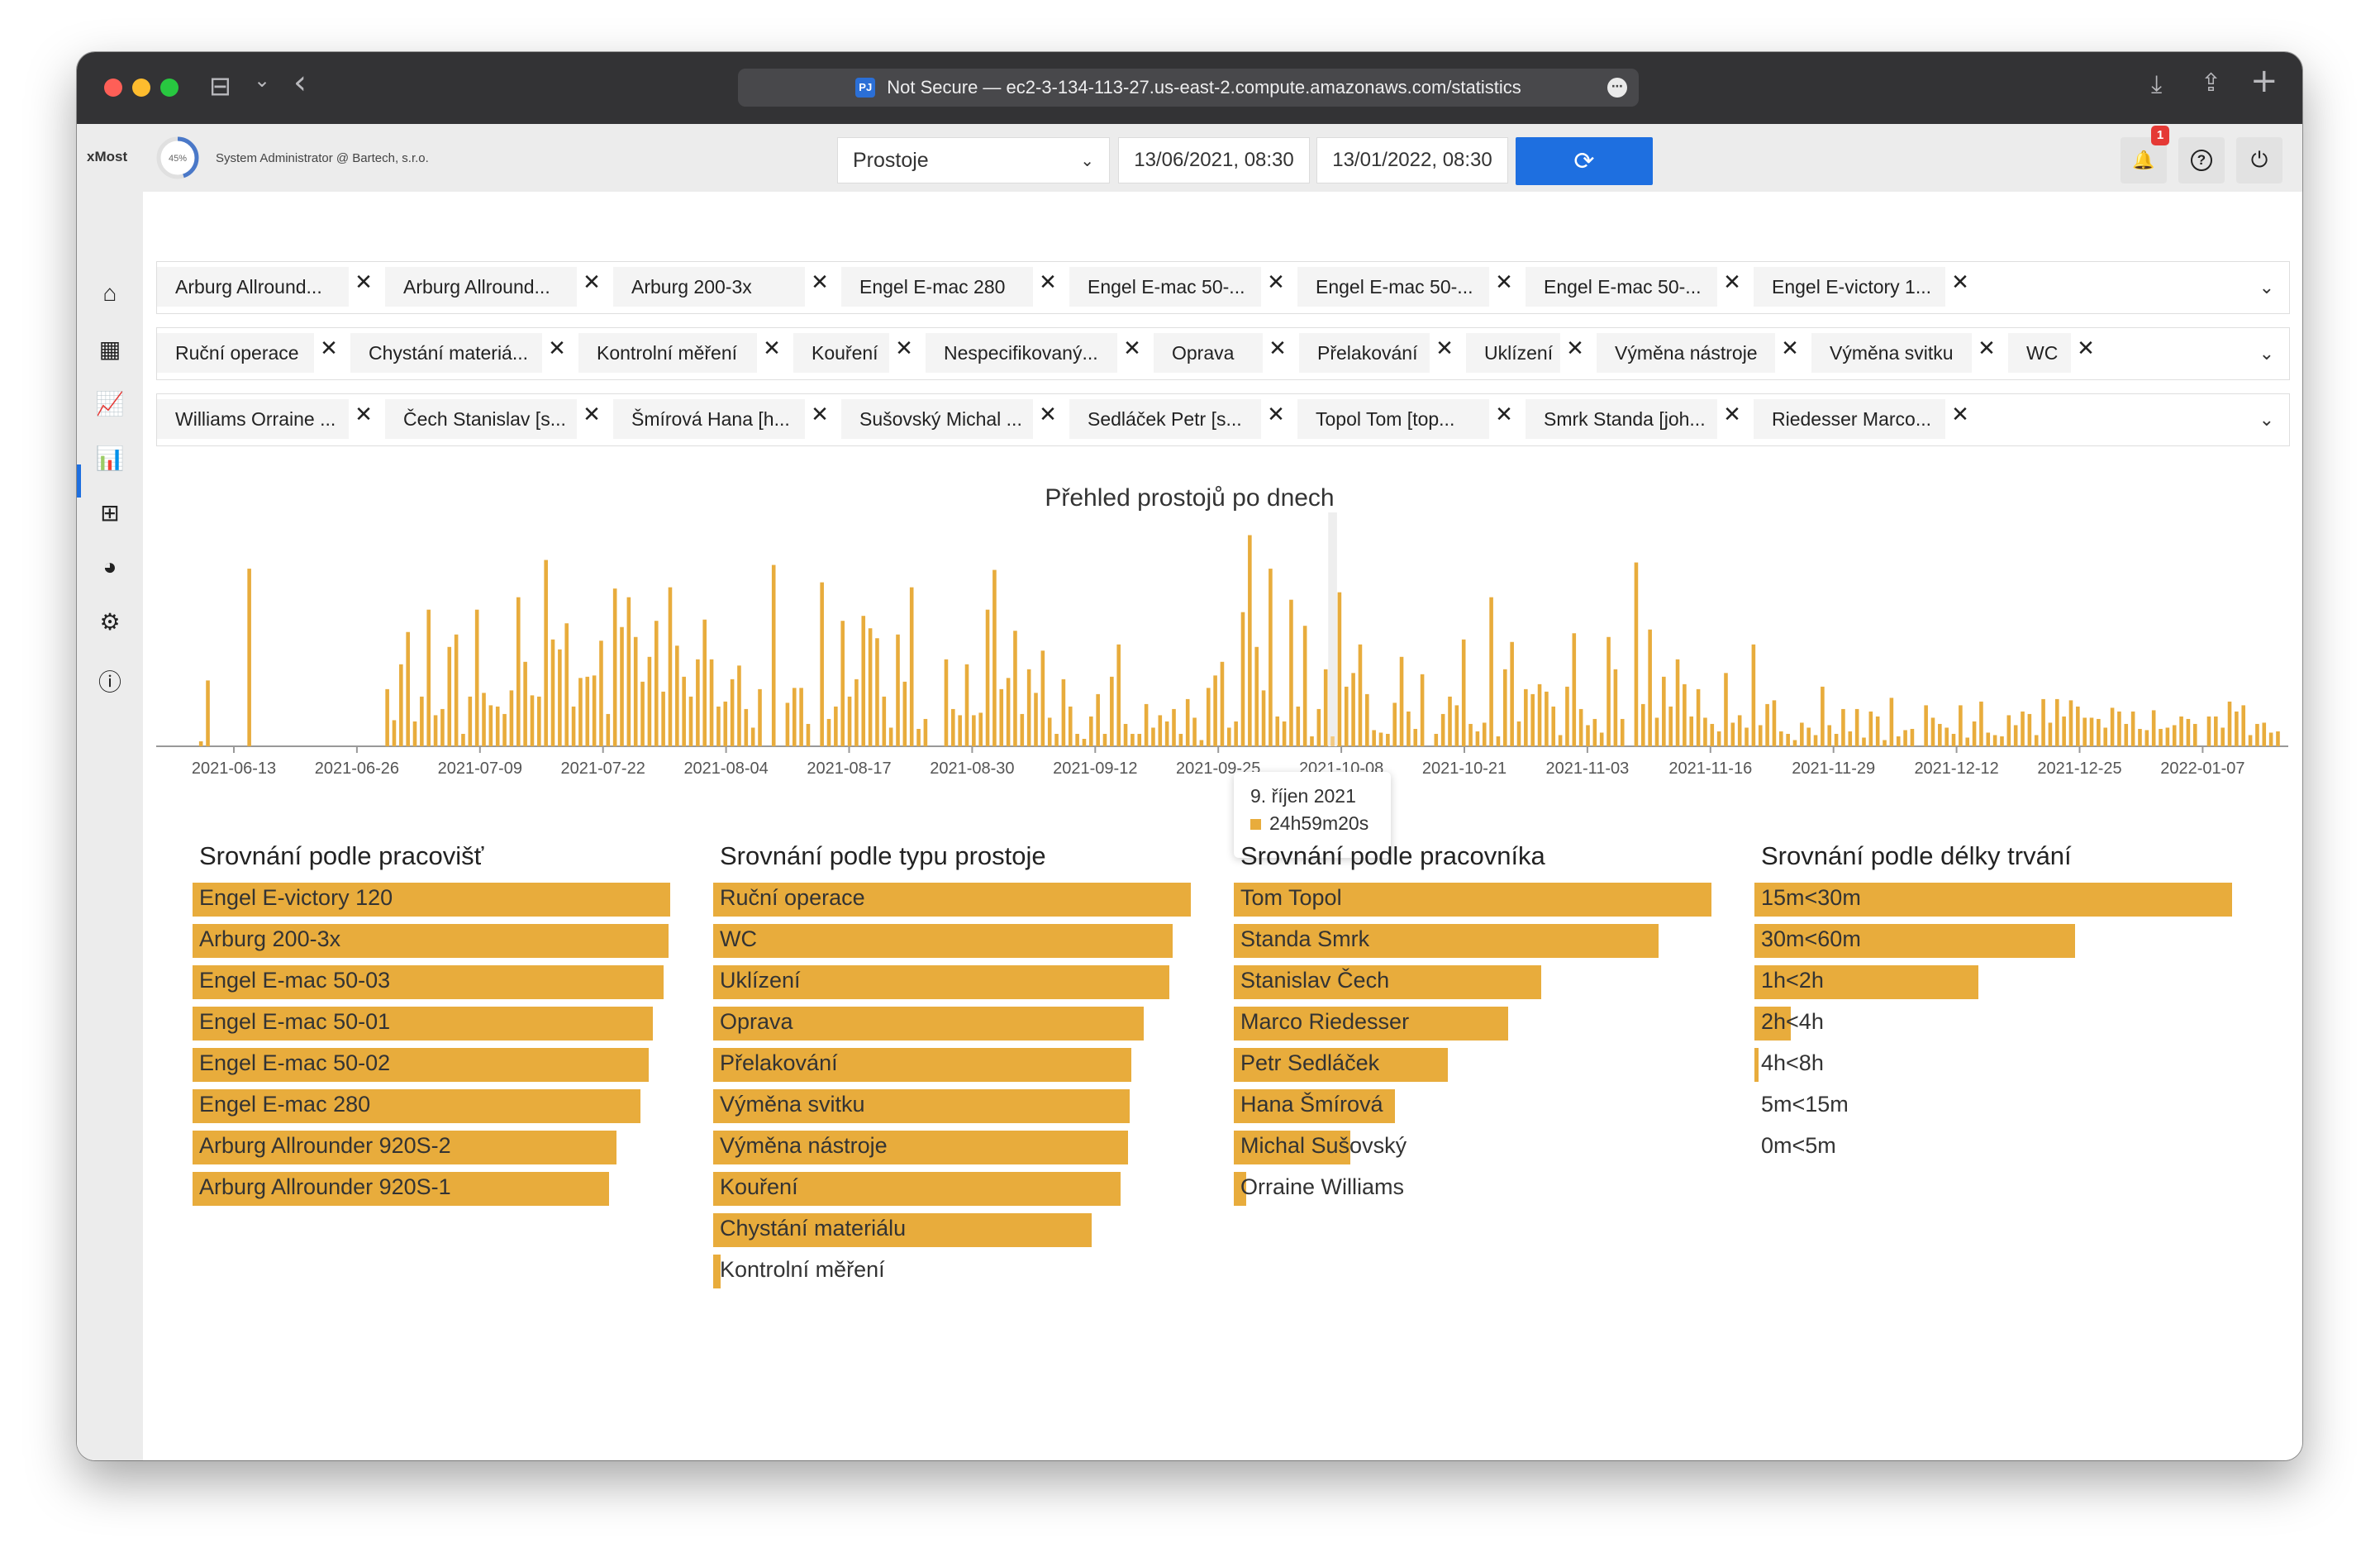 The height and width of the screenshot is (1562, 2380). What do you see at coordinates (107, 156) in the screenshot?
I see `brand-logo: xMost` at bounding box center [107, 156].